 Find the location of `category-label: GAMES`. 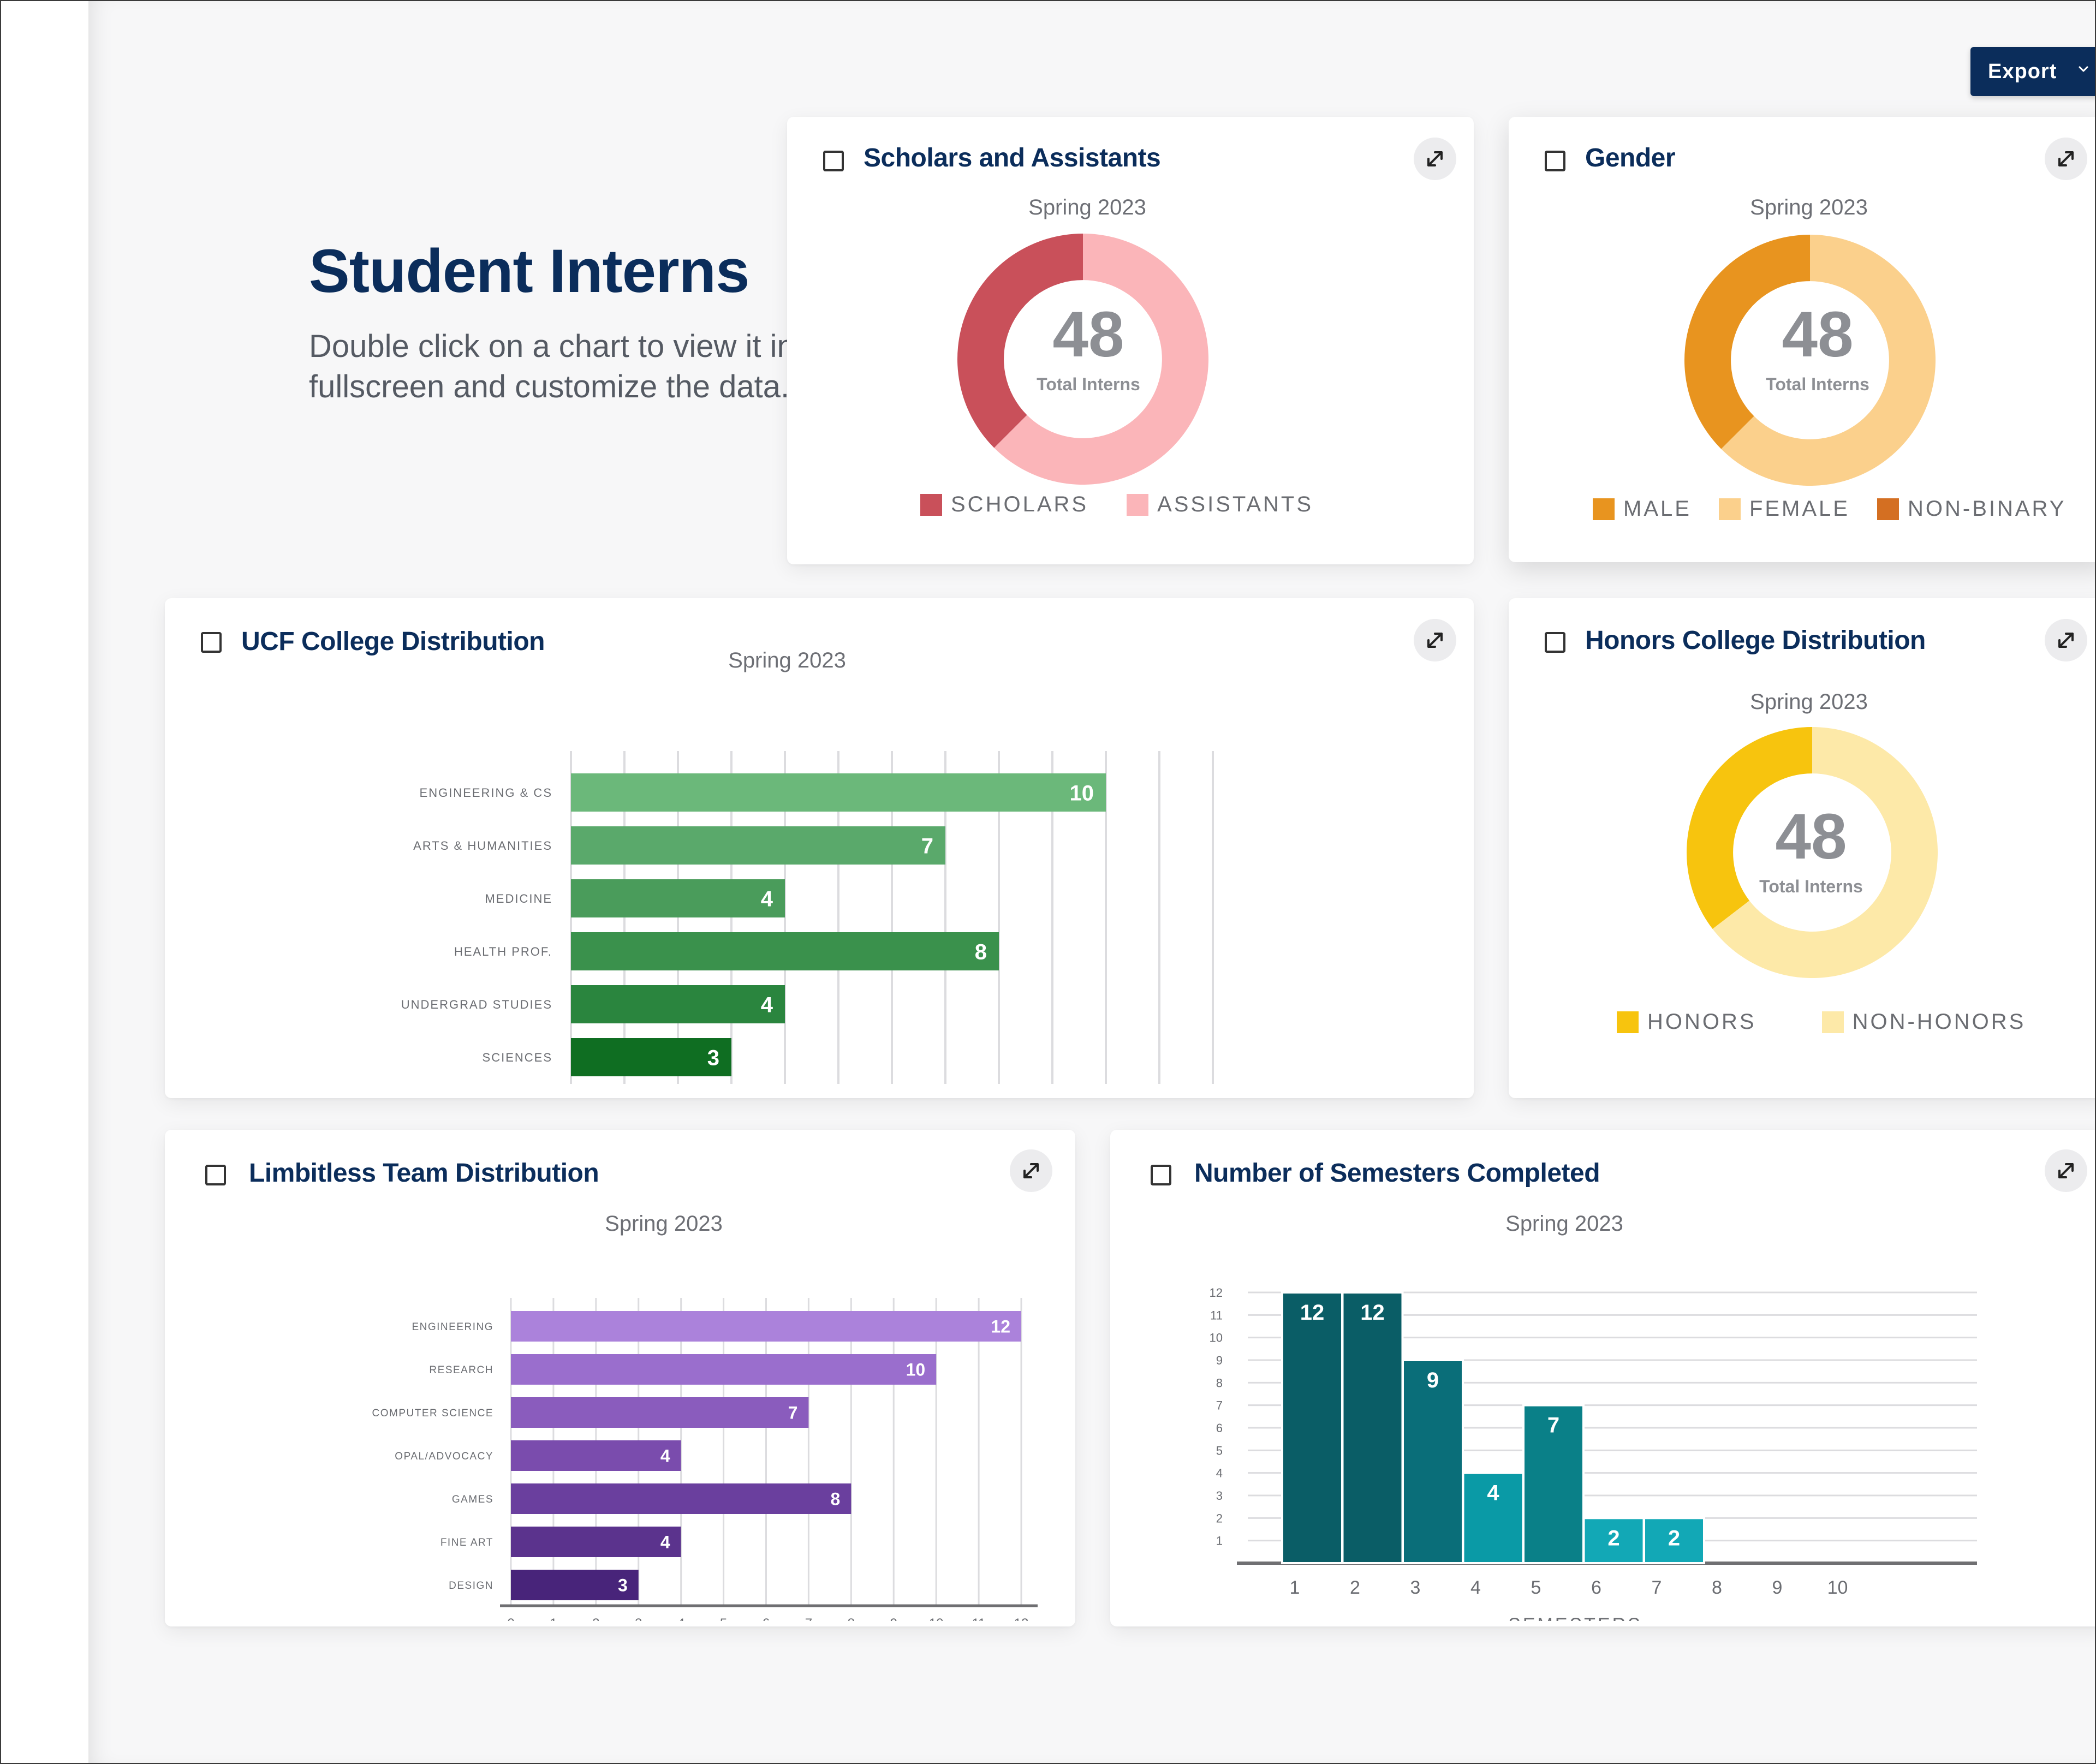

category-label: GAMES is located at coordinates (472, 1500).